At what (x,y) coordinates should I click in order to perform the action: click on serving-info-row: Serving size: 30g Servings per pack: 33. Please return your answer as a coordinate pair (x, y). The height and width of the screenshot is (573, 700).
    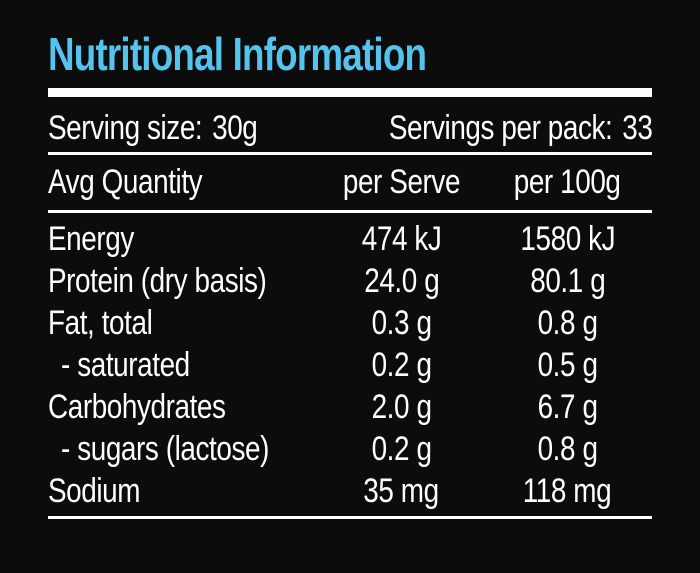
    Looking at the image, I should click on (350, 128).